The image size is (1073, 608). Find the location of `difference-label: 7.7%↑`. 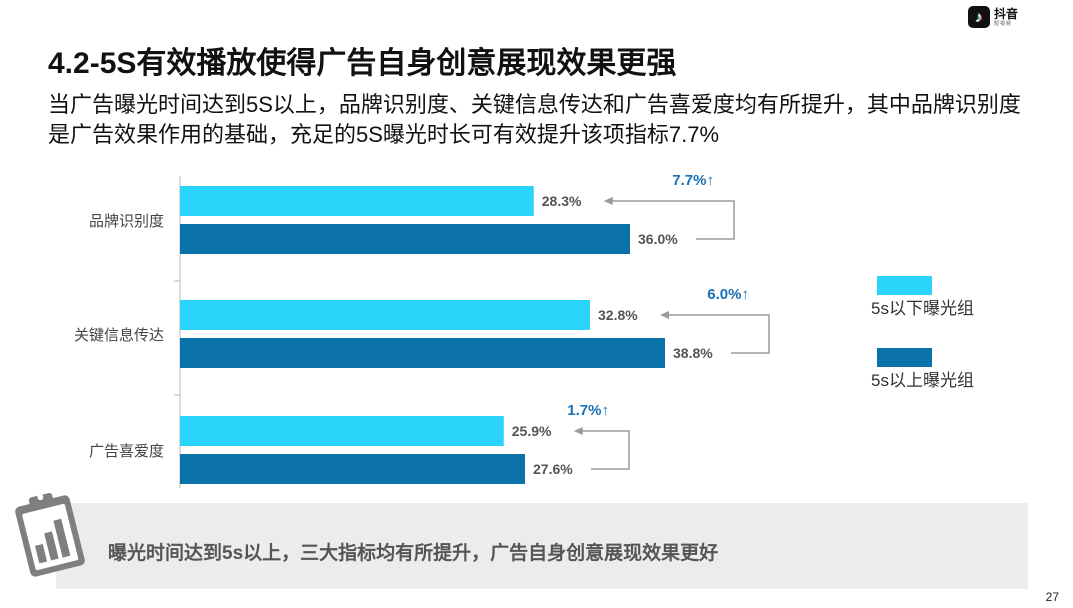

difference-label: 7.7%↑ is located at coordinates (693, 180).